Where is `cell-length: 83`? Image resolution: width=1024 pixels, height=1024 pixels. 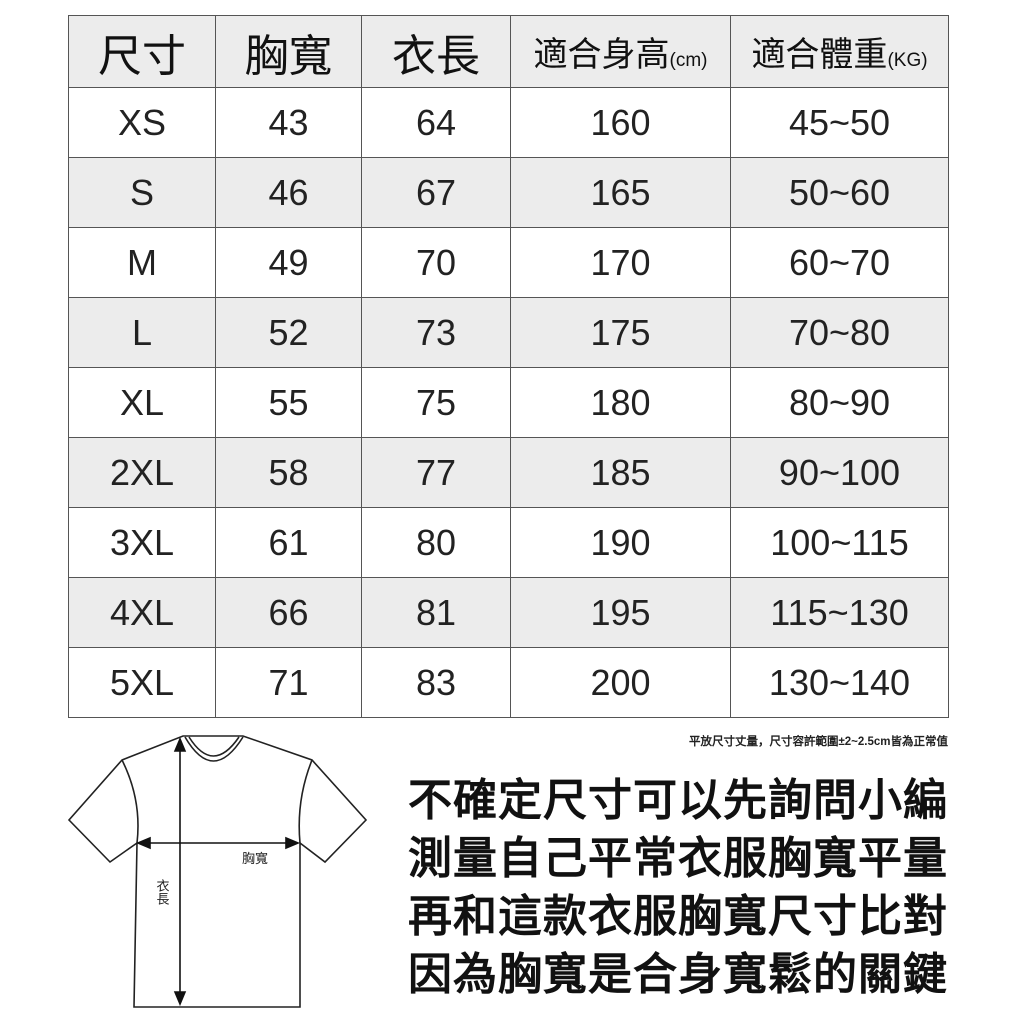 cell-length: 83 is located at coordinates (436, 682).